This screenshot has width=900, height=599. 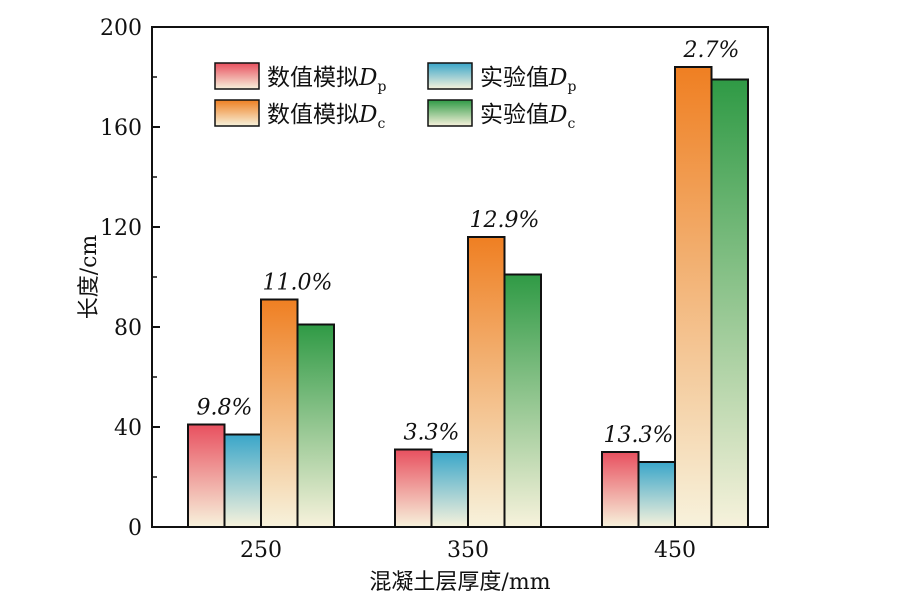 I want to click on y-axis-title: 长度/cm, so click(x=89, y=277).